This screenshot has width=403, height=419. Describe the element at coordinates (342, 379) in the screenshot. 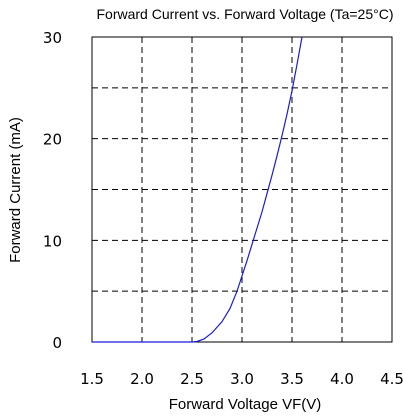

I see `x-tick-label-5: 4.0` at that location.